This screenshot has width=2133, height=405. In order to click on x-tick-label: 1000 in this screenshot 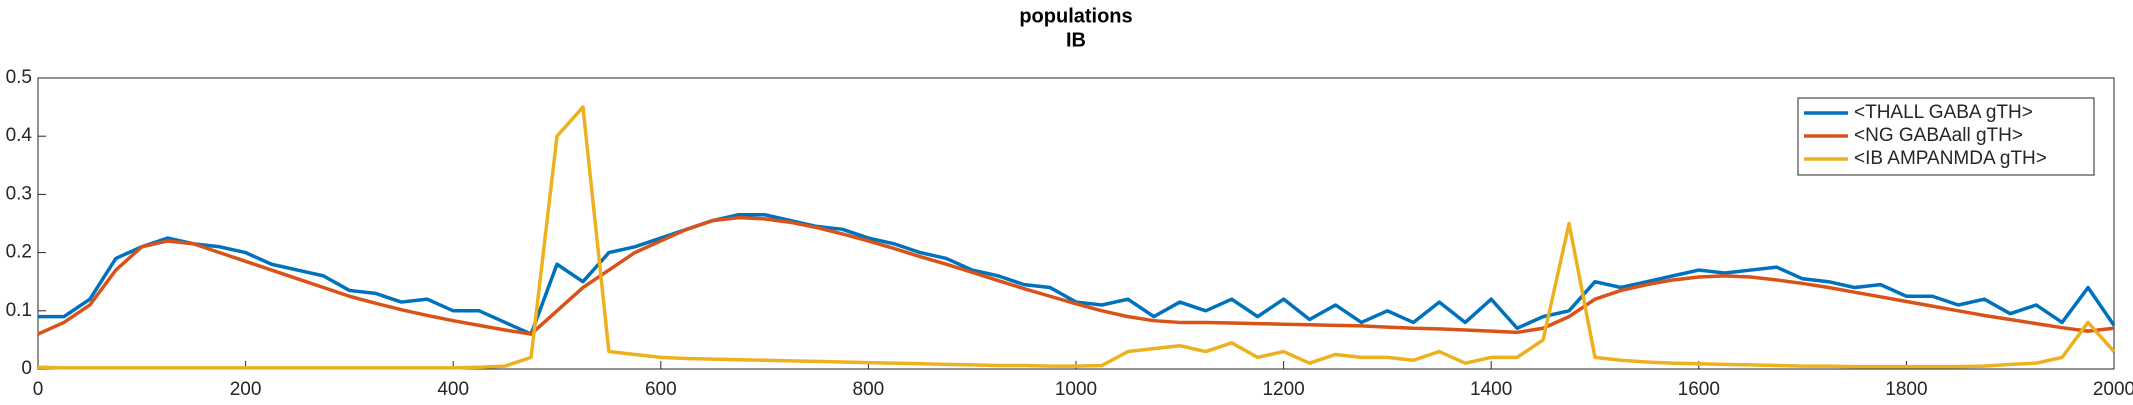, I will do `click(1076, 389)`.